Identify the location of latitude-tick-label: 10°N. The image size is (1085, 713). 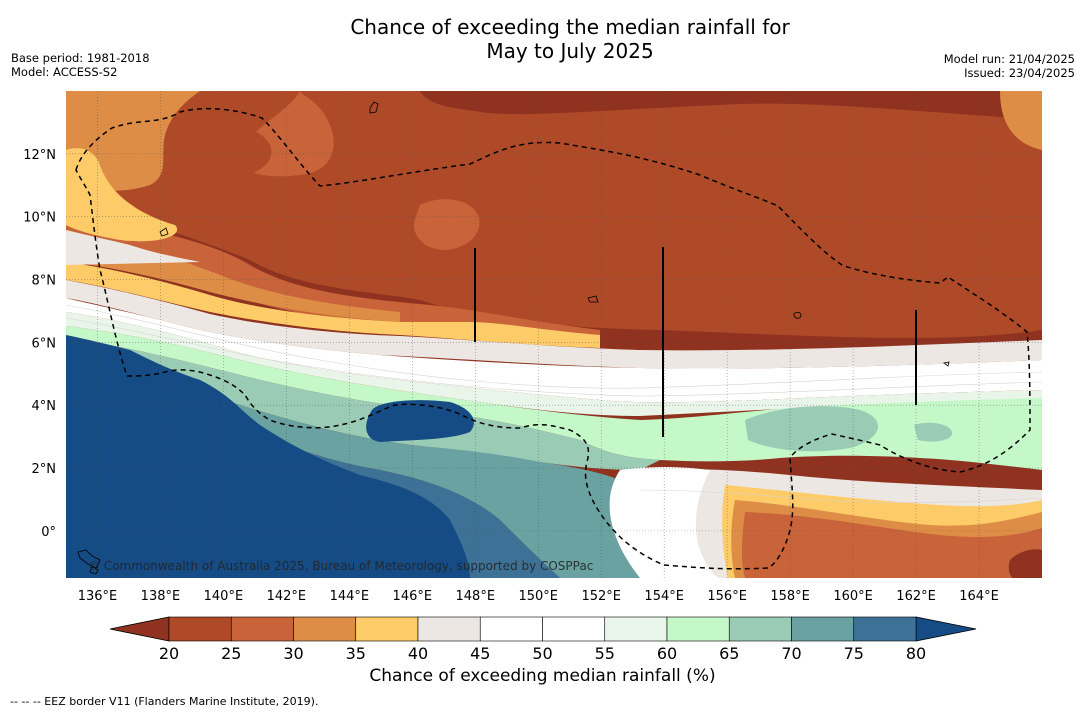
(39, 218).